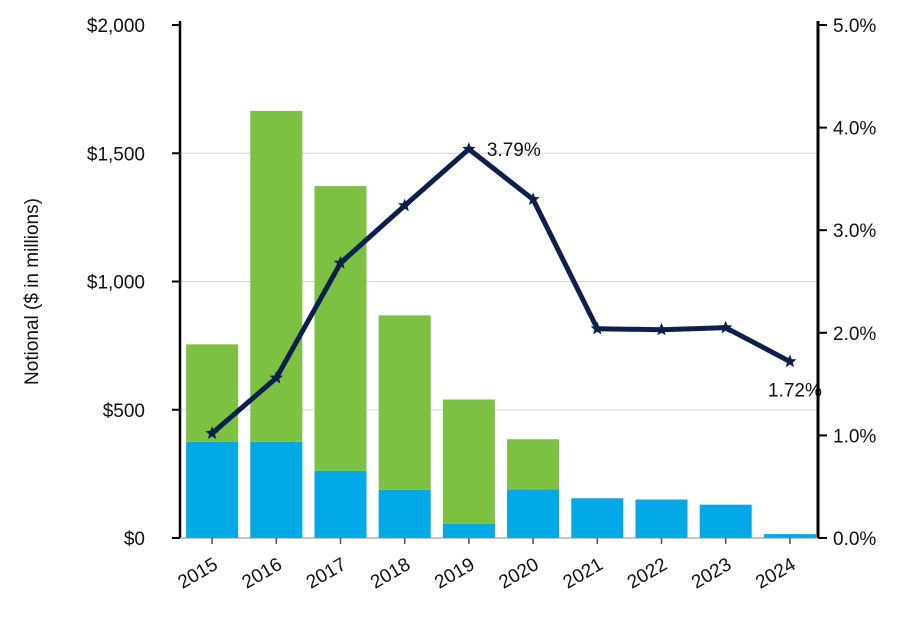 Image resolution: width=903 pixels, height=632 pixels. I want to click on x-tick-label: 2017, so click(326, 573).